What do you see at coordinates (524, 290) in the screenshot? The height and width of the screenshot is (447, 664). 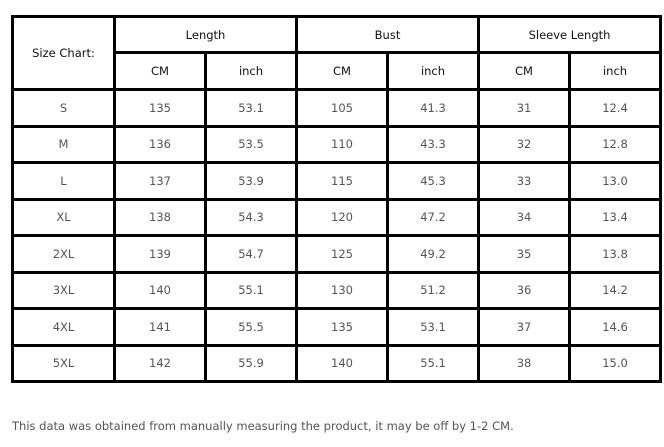 I see `value-cell: 36` at bounding box center [524, 290].